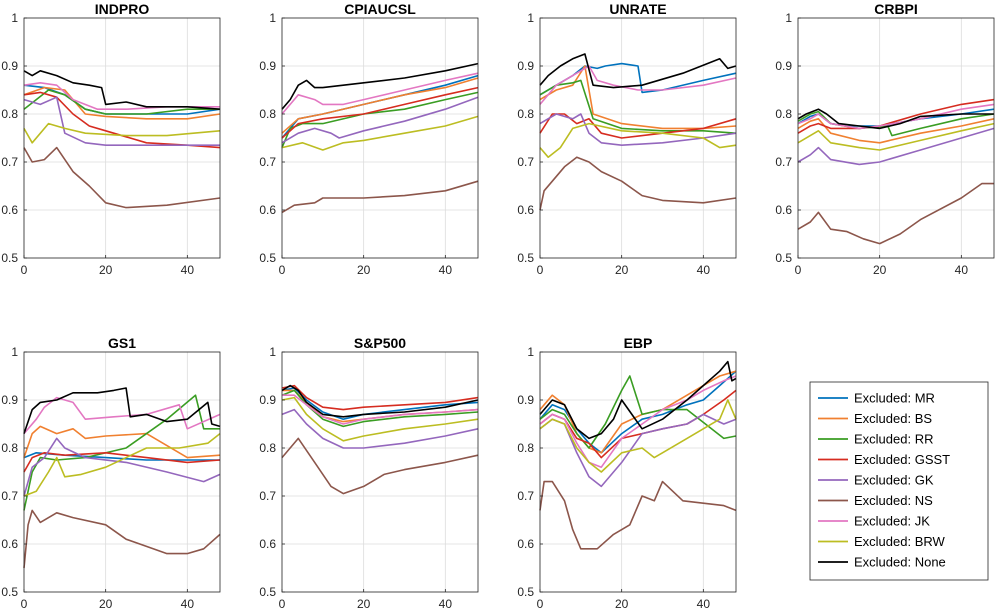  I want to click on legend-item-none: Excluded: None, so click(882, 562).